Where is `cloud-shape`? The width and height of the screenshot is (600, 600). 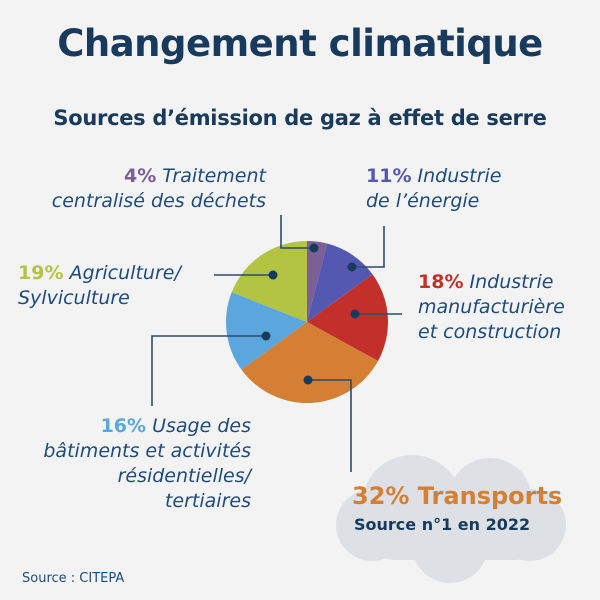
cloud-shape is located at coordinates (451, 519).